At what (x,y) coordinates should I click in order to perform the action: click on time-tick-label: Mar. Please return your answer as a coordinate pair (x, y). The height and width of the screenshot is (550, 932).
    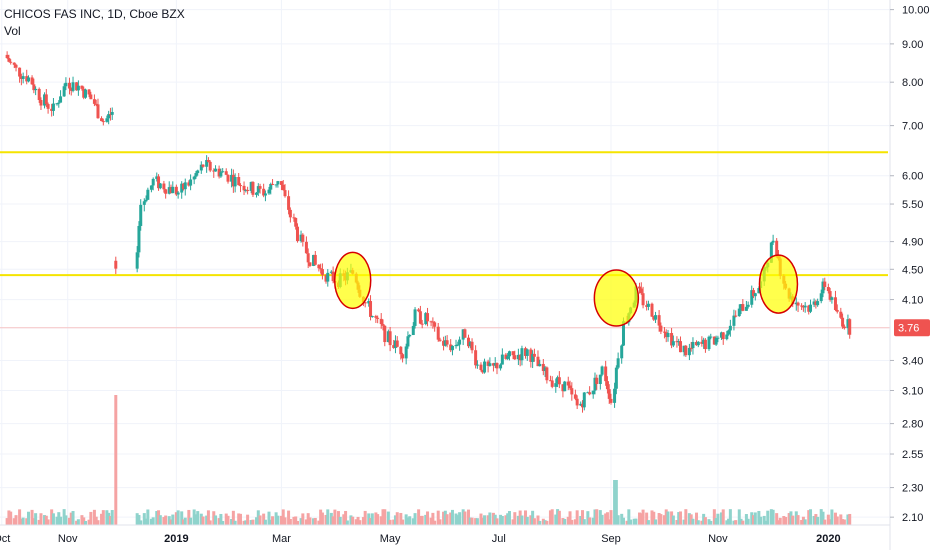
    Looking at the image, I should click on (281, 539).